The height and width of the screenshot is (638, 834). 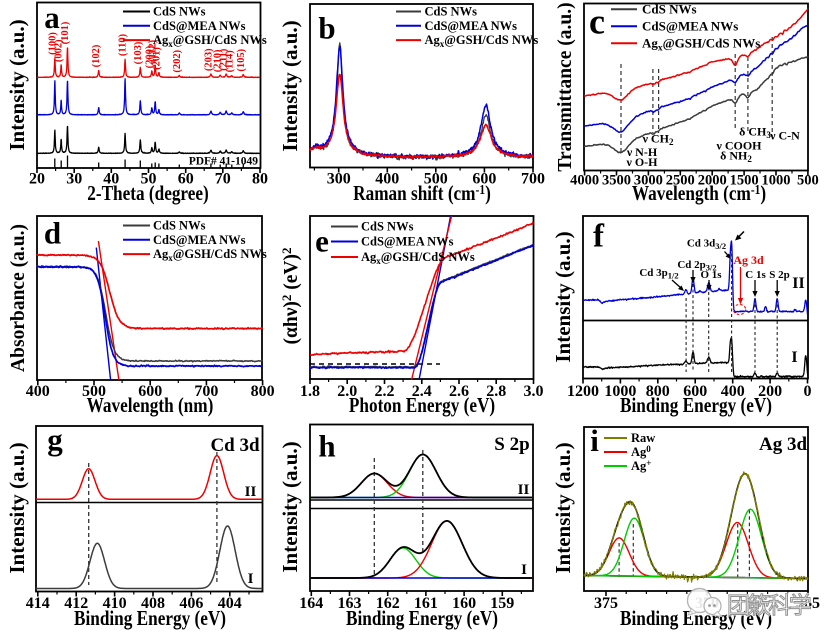 What do you see at coordinates (55, 439) in the screenshot?
I see `svg-text: g` at bounding box center [55, 439].